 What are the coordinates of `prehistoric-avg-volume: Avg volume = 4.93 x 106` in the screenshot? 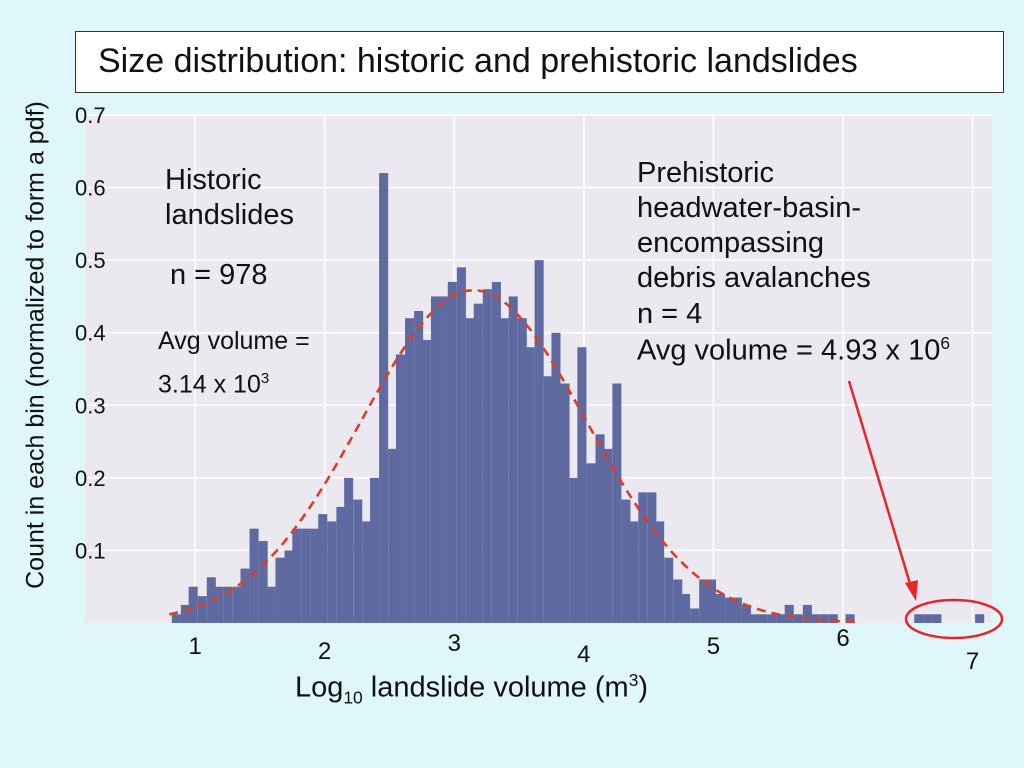 It's located at (793, 350).